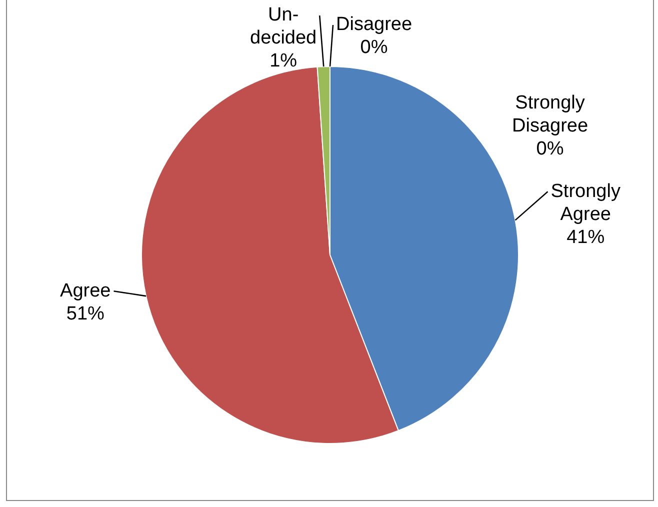  Describe the element at coordinates (550, 114) in the screenshot. I see `category-label: Strongly Disagree` at that location.